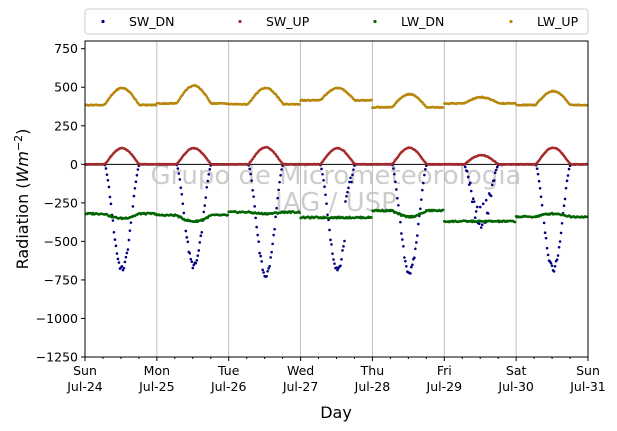 The image size is (617, 431). What do you see at coordinates (240, 21) in the screenshot?
I see `legend-marker-sw_up` at bounding box center [240, 21].